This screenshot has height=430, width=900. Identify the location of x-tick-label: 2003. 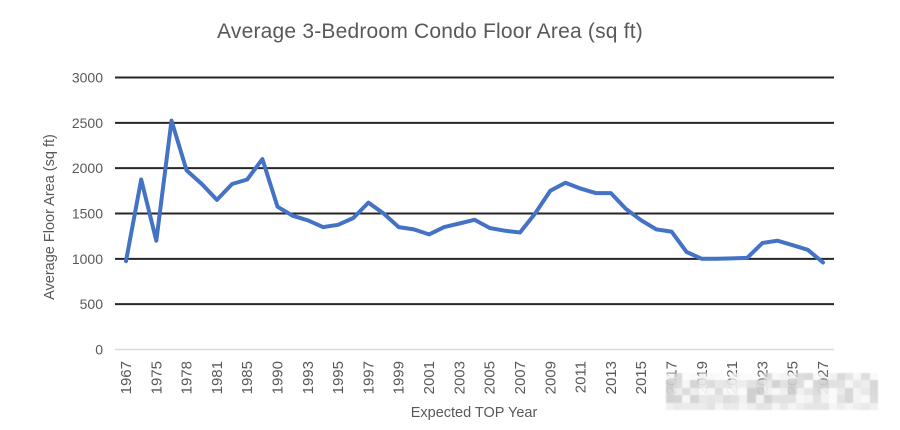
(459, 377).